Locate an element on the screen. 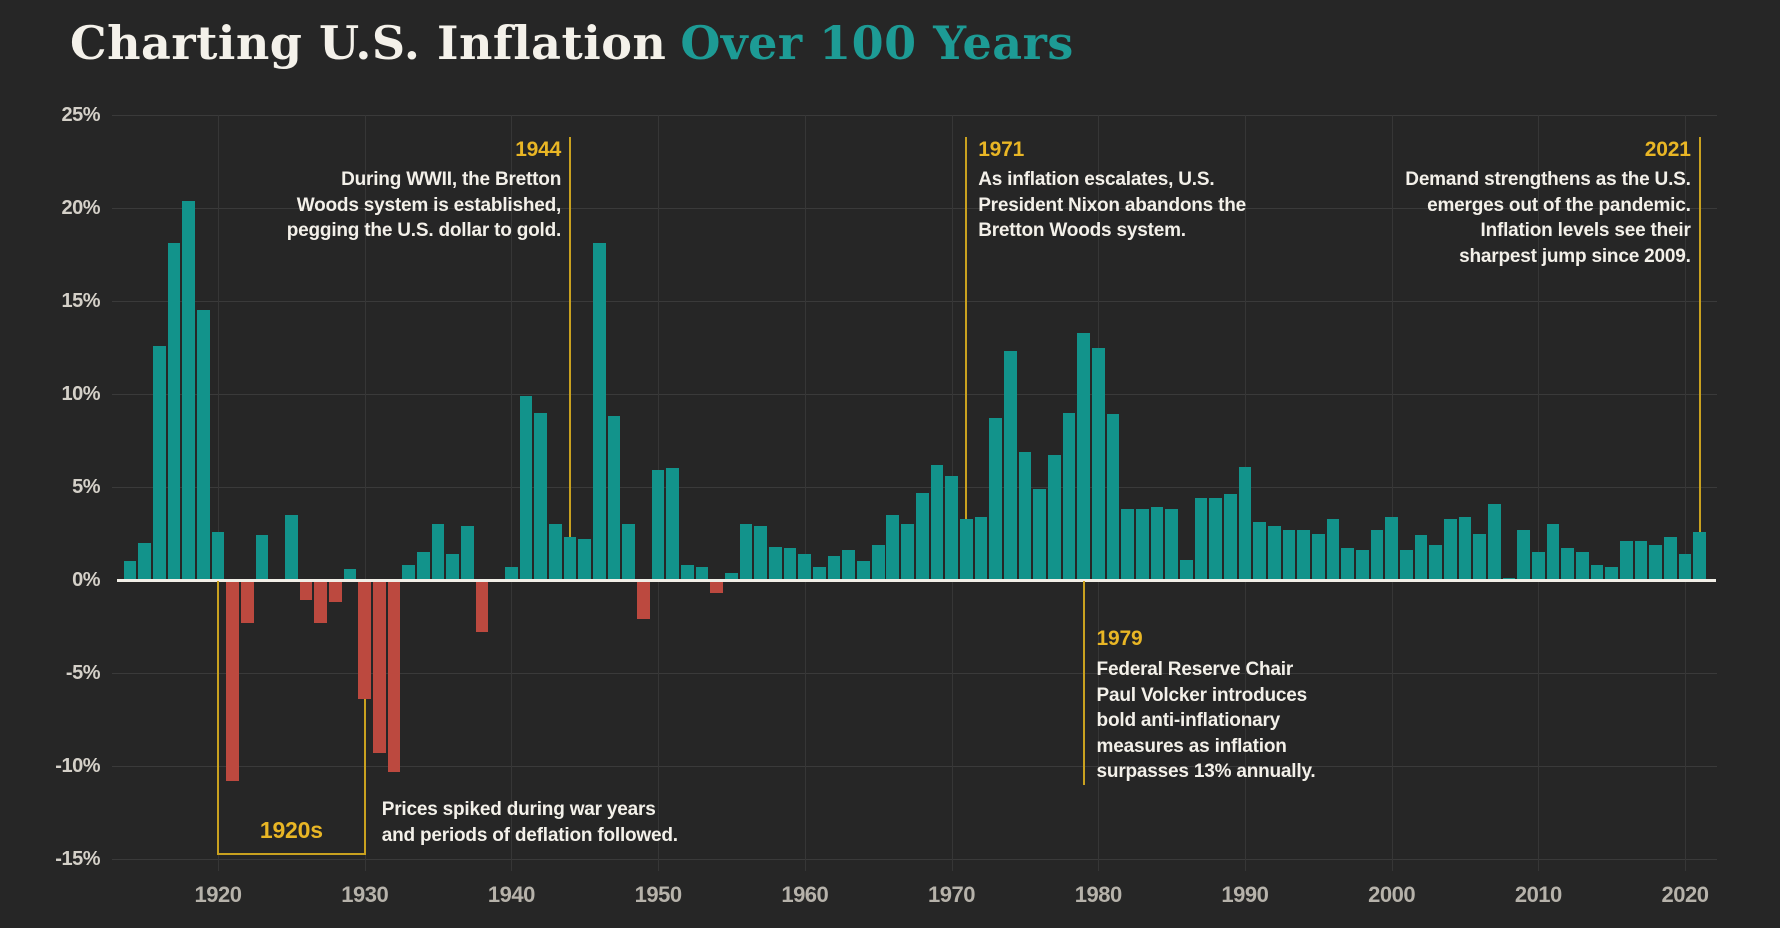 The height and width of the screenshot is (928, 1780). bar-1952 is located at coordinates (687, 572).